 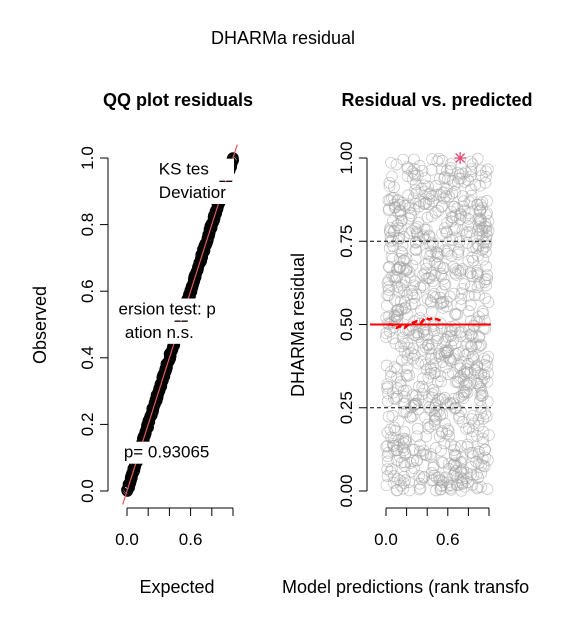 I want to click on qq-y-tick-label: 0.6, so click(x=87, y=291).